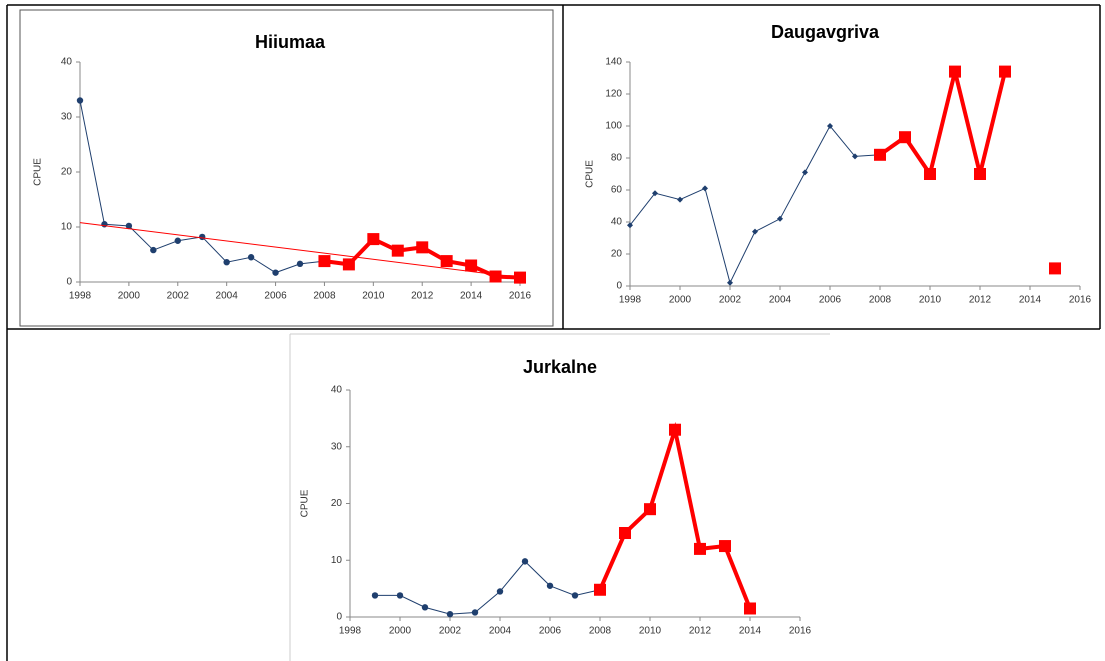 This screenshot has height=661, width=1105. What do you see at coordinates (825, 32) in the screenshot?
I see `chart-title: Daugavgriva` at bounding box center [825, 32].